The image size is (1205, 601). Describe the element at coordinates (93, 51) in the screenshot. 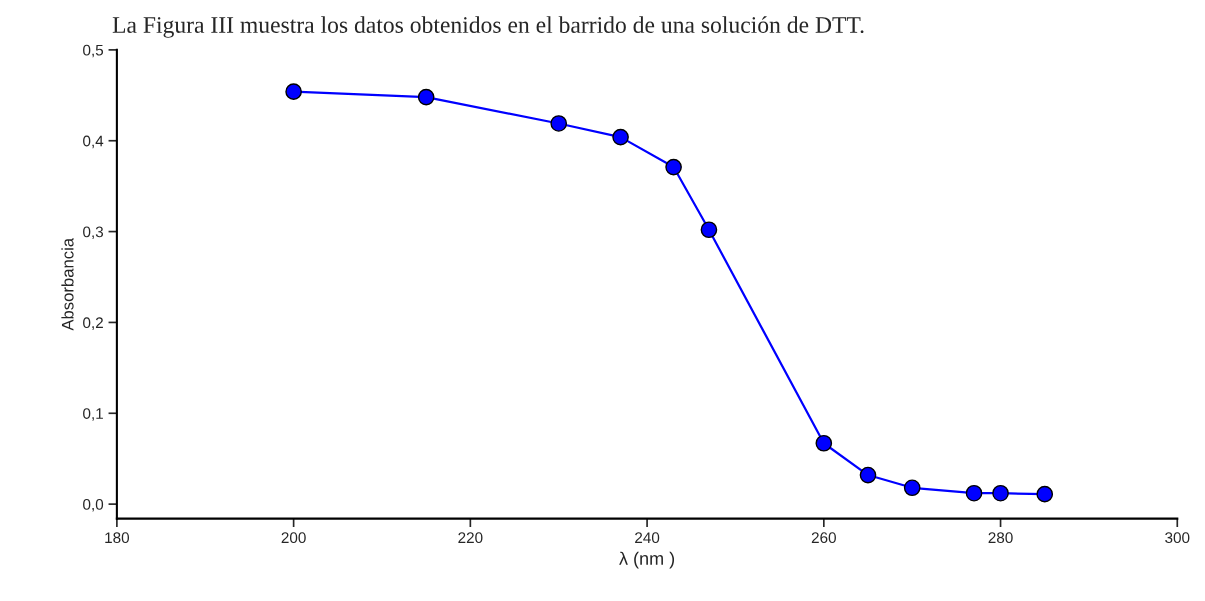

I see `y-tick-label: 0,5` at that location.